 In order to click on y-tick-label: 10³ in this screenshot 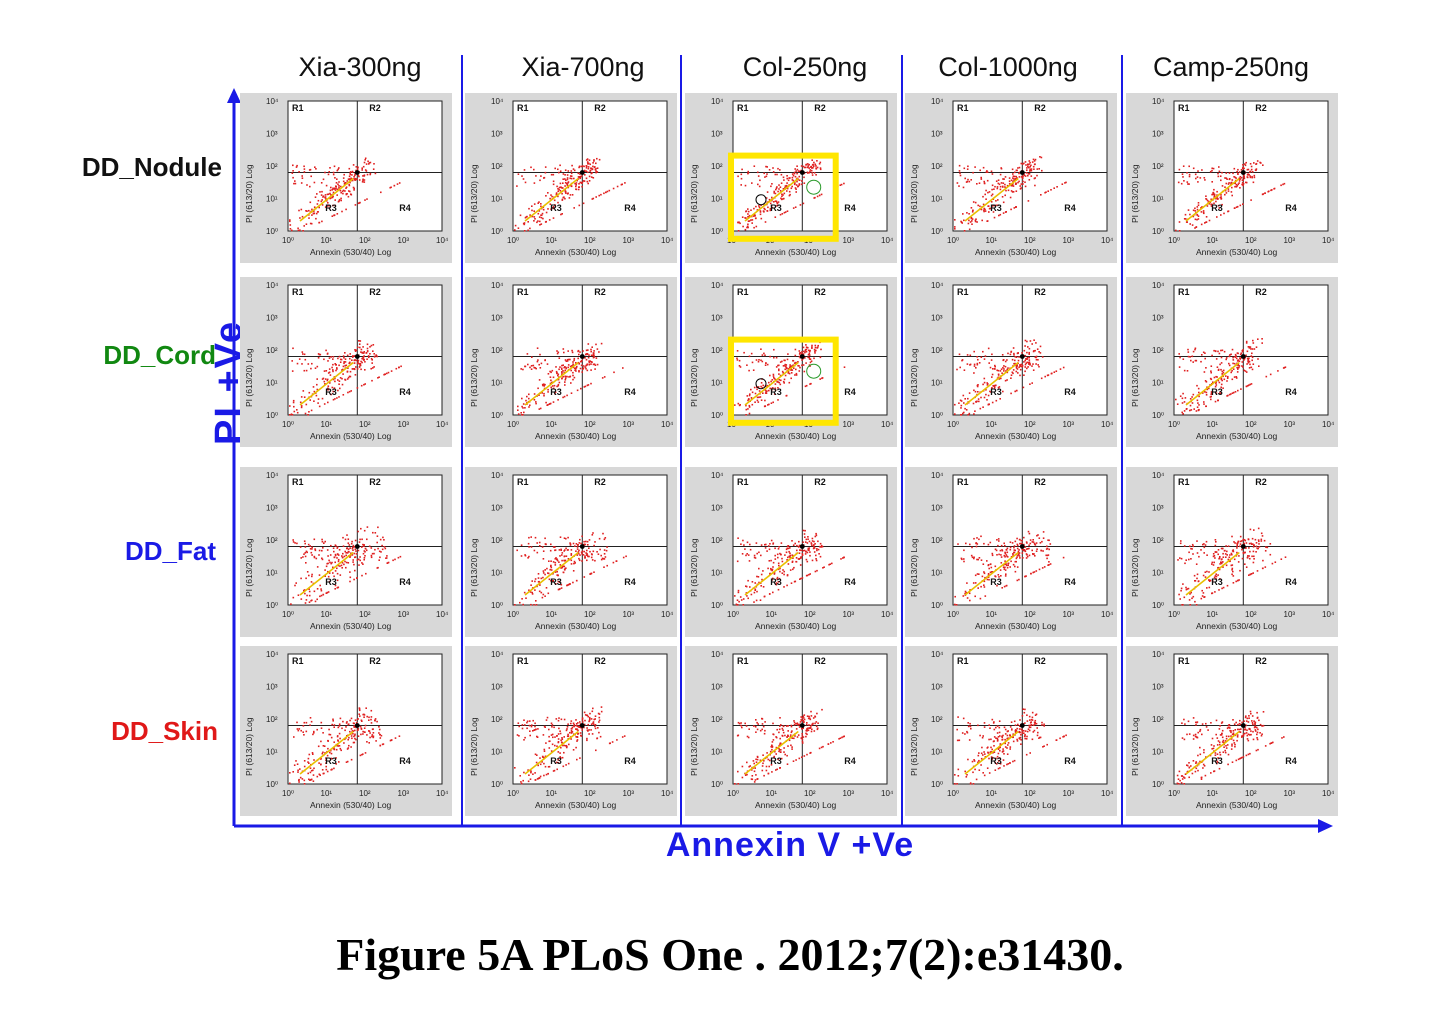, I will do `click(937, 134)`.